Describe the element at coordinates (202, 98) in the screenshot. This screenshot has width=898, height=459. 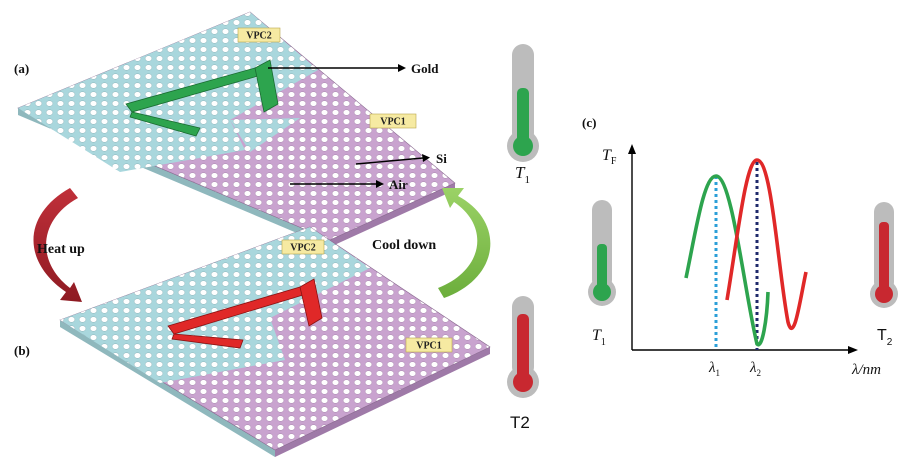
I see `slab-a-gold-waveguide` at that location.